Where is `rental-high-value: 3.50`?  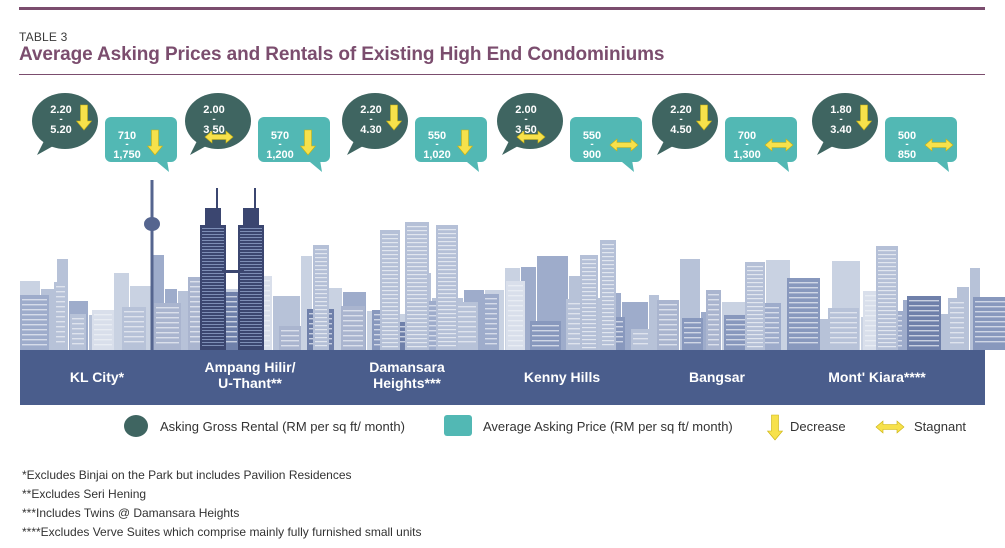
rental-high-value: 3.50 is located at coordinates (525, 130).